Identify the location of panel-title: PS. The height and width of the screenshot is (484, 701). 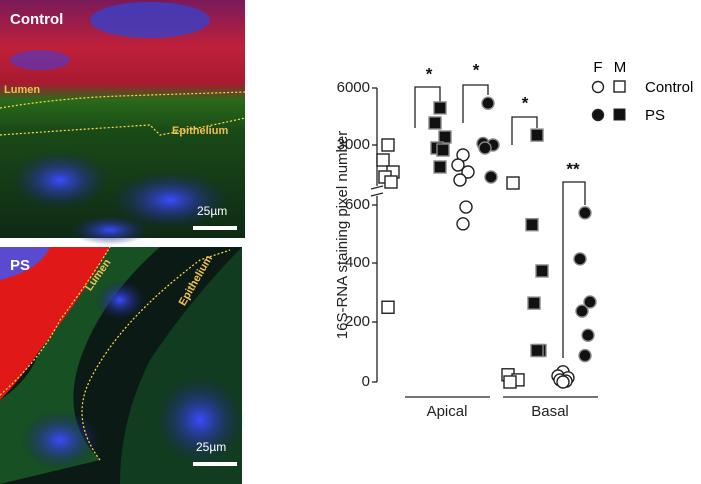
(20, 265).